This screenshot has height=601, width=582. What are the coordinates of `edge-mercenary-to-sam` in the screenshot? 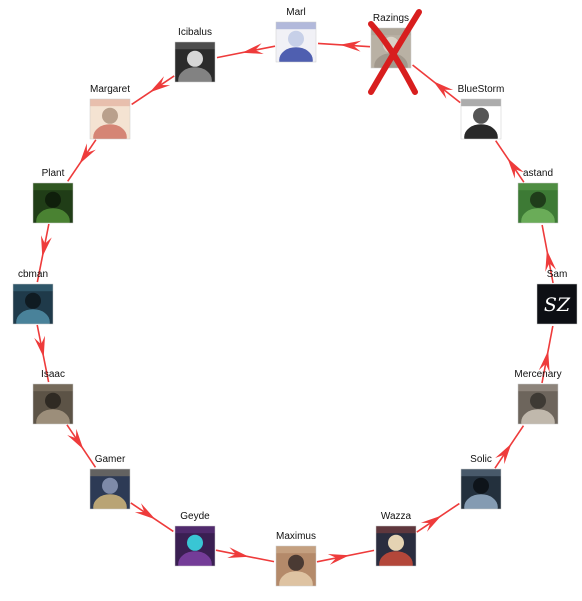 It's located at (546, 354).